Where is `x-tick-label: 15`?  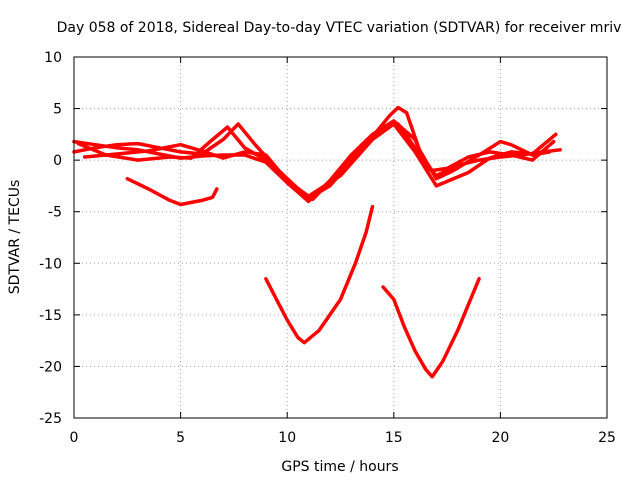 x-tick-label: 15 is located at coordinates (394, 438).